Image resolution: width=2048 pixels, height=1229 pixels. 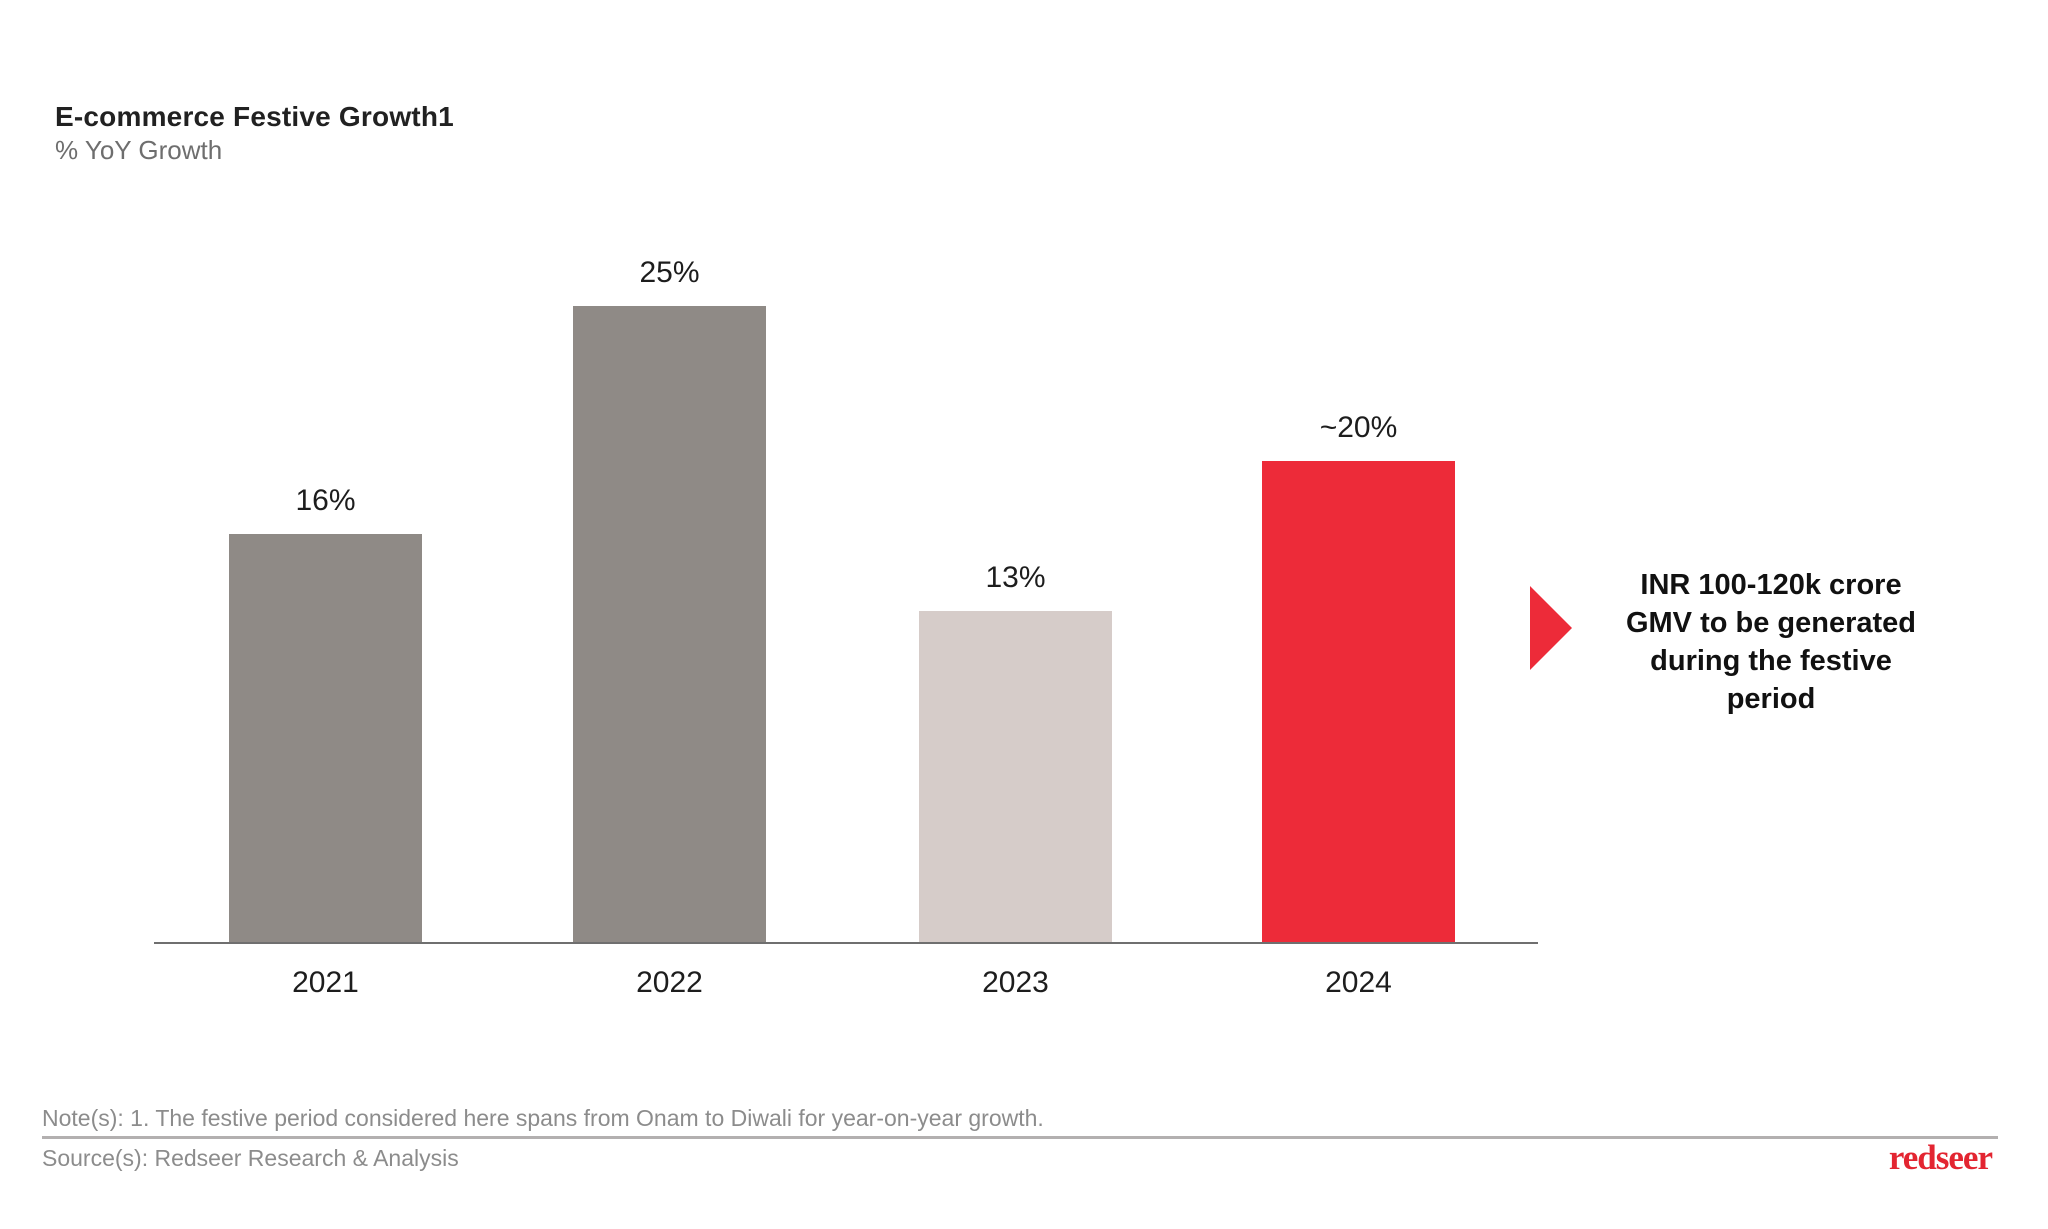 What do you see at coordinates (1015, 577) in the screenshot?
I see `bar-value-label-2023: 13%` at bounding box center [1015, 577].